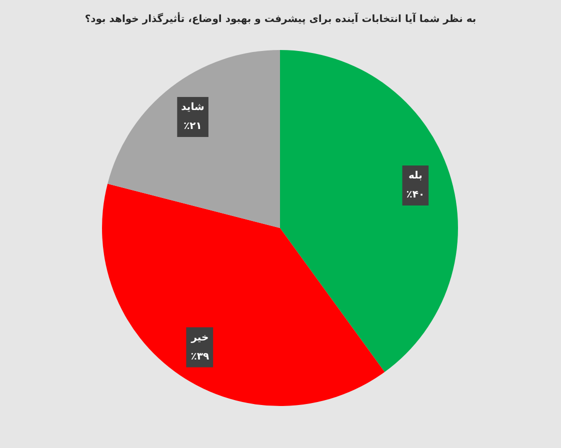 Image resolution: width=561 pixels, height=448 pixels. What do you see at coordinates (192, 107) in the screenshot?
I see `slice-label: شاید` at bounding box center [192, 107].